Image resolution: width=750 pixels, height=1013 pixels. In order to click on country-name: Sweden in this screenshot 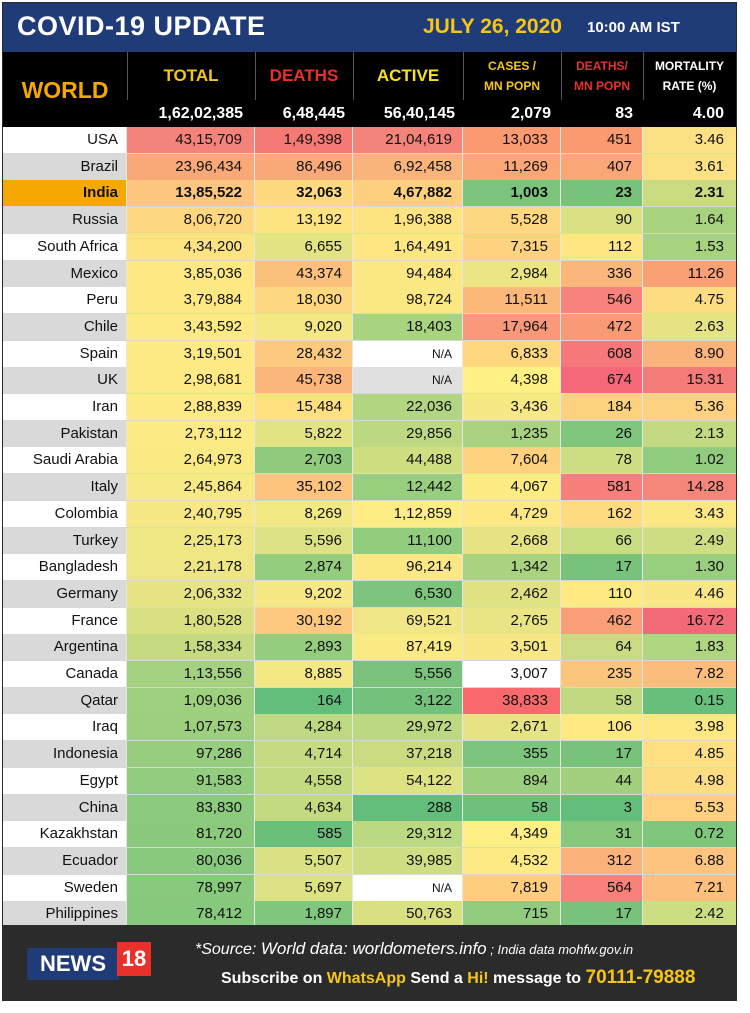, I will do `click(65, 887)`.